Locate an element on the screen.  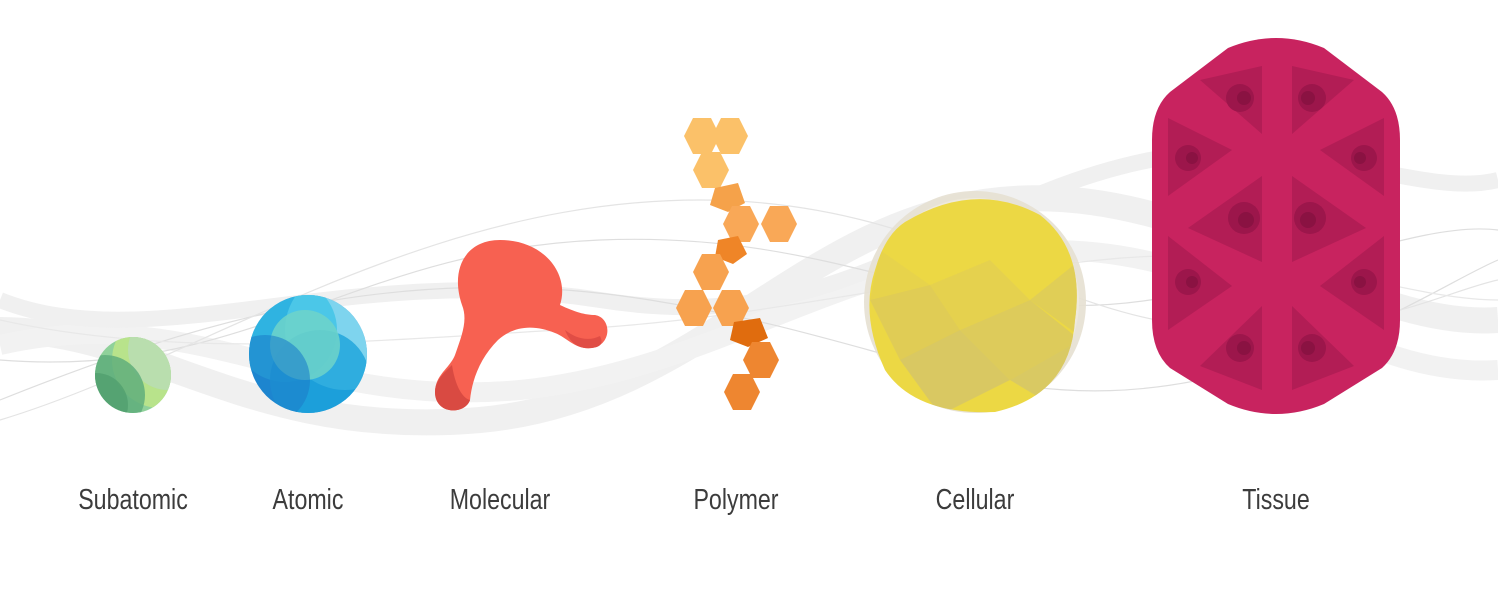
atom-icon is located at coordinates (308, 354).